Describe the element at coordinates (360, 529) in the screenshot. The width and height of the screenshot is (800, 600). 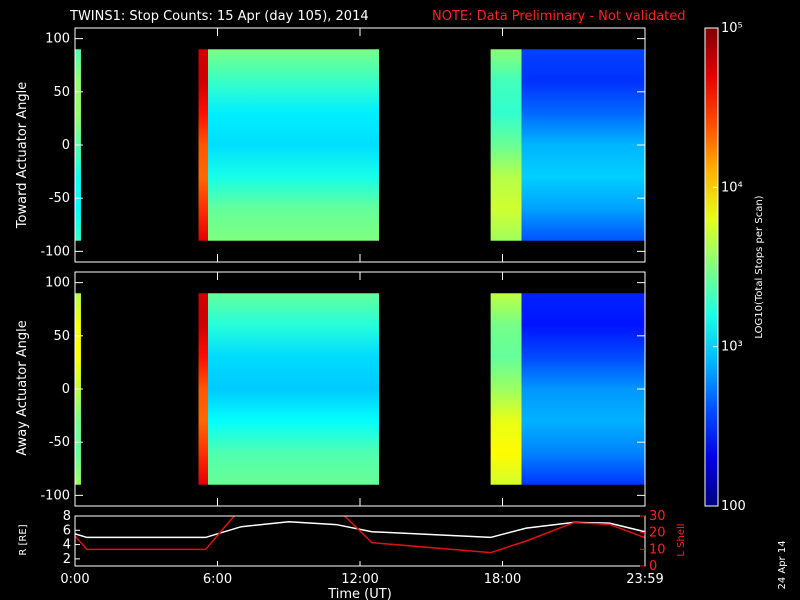
I see `radius-line` at that location.